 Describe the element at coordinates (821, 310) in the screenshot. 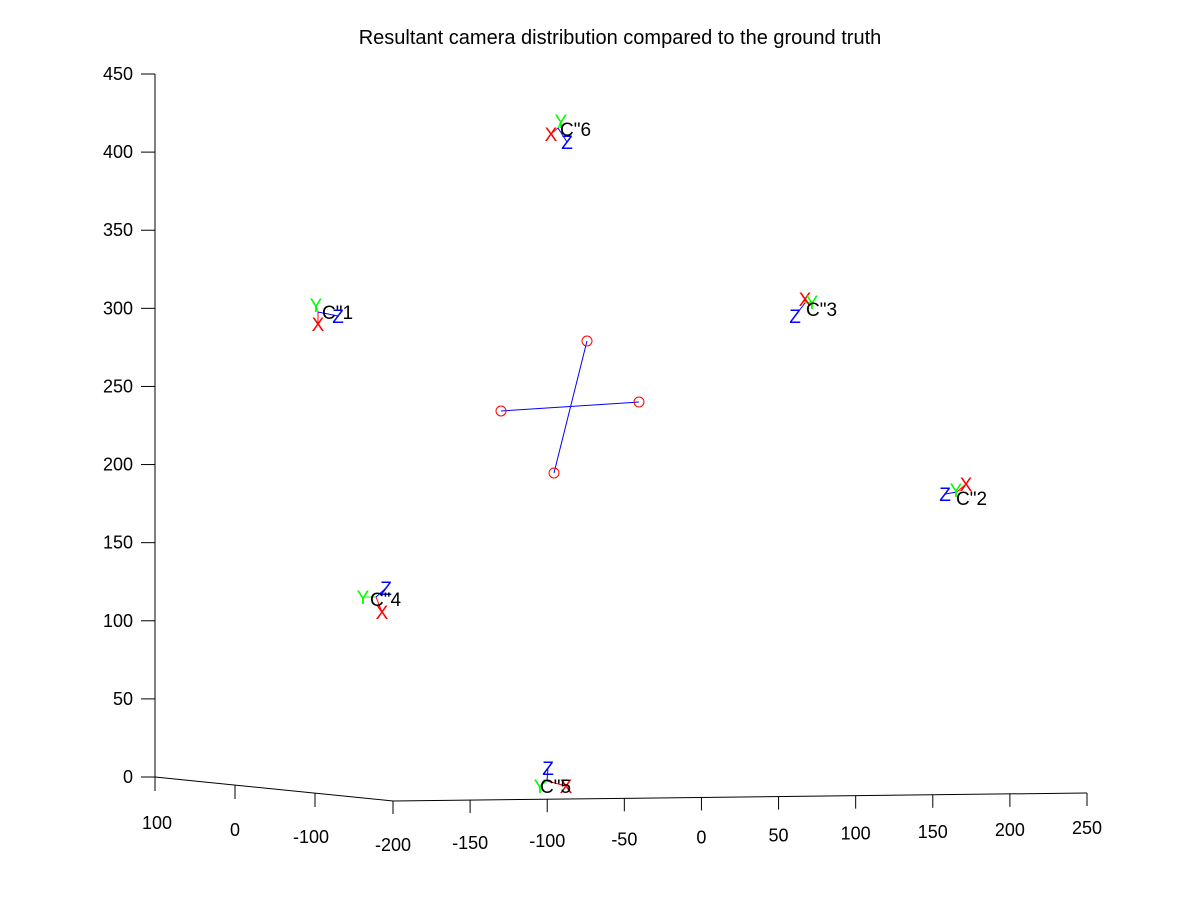

I see `camera-label: C"3` at that location.